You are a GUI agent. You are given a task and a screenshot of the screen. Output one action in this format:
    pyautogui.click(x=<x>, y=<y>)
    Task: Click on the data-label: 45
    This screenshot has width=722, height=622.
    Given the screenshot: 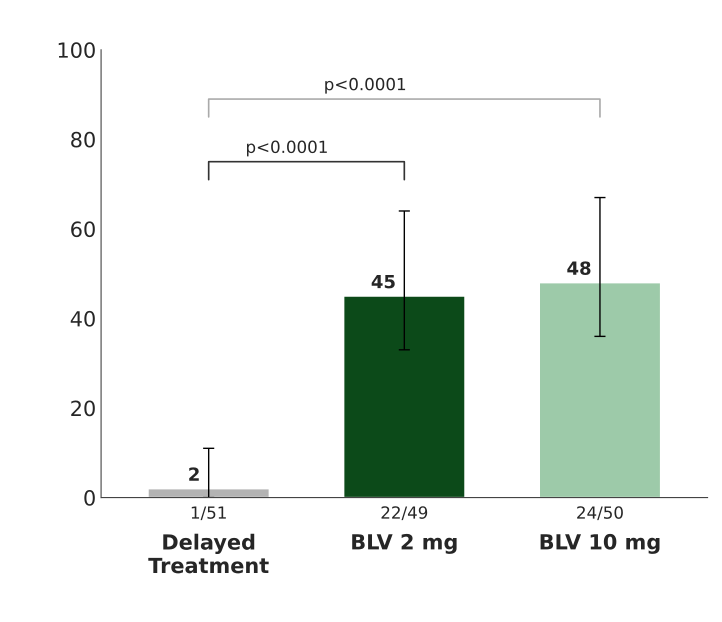 What is the action you would take?
    pyautogui.click(x=383, y=281)
    